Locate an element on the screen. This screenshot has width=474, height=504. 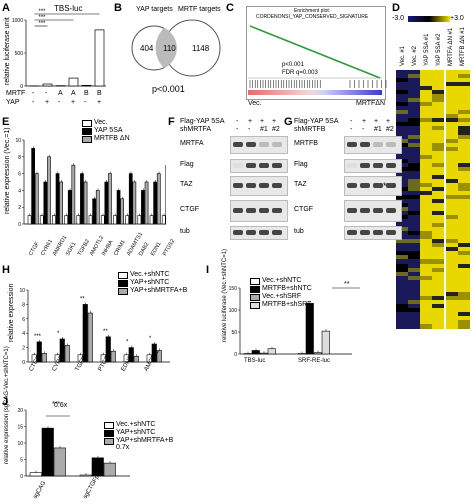
sig-marker: *** is located at coordinates (38, 337).